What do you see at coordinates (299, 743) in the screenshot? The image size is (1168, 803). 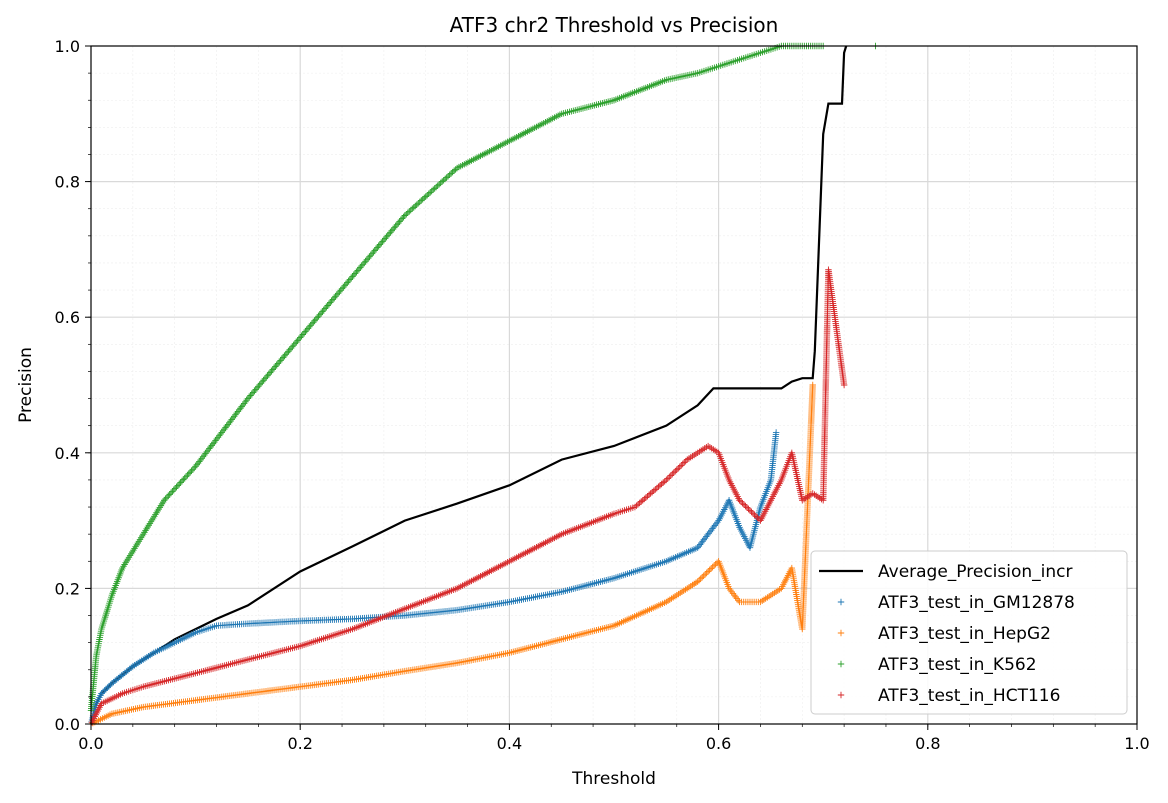 I see `x-tick-label: 0.2` at bounding box center [299, 743].